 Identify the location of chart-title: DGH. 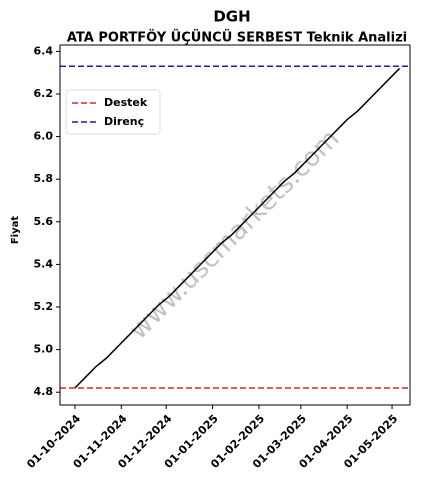
(231, 17).